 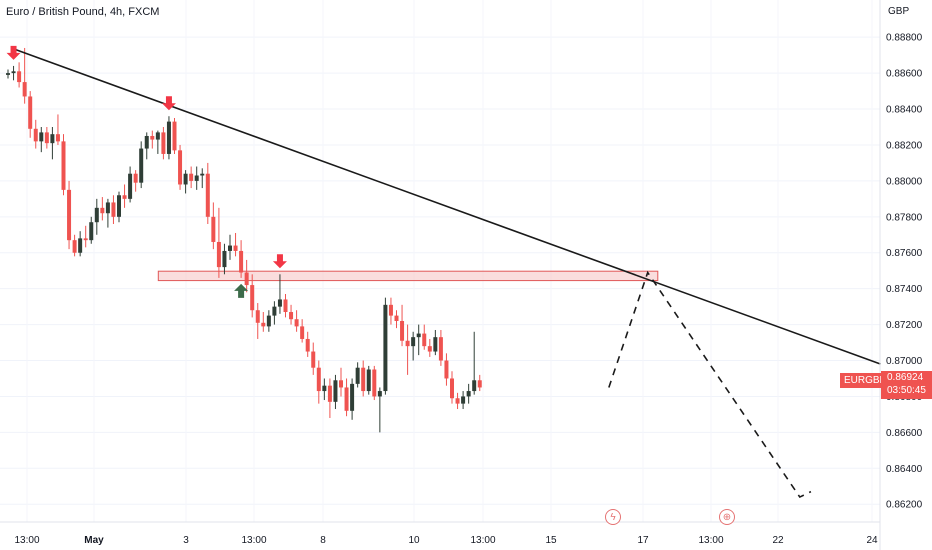 What do you see at coordinates (186, 540) in the screenshot?
I see `time-tick-label: 3` at bounding box center [186, 540].